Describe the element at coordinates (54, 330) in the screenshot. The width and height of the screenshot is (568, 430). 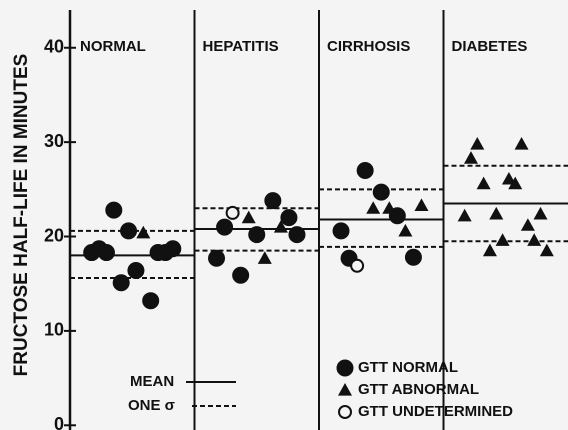
I see `y-tick-label: 10` at that location.